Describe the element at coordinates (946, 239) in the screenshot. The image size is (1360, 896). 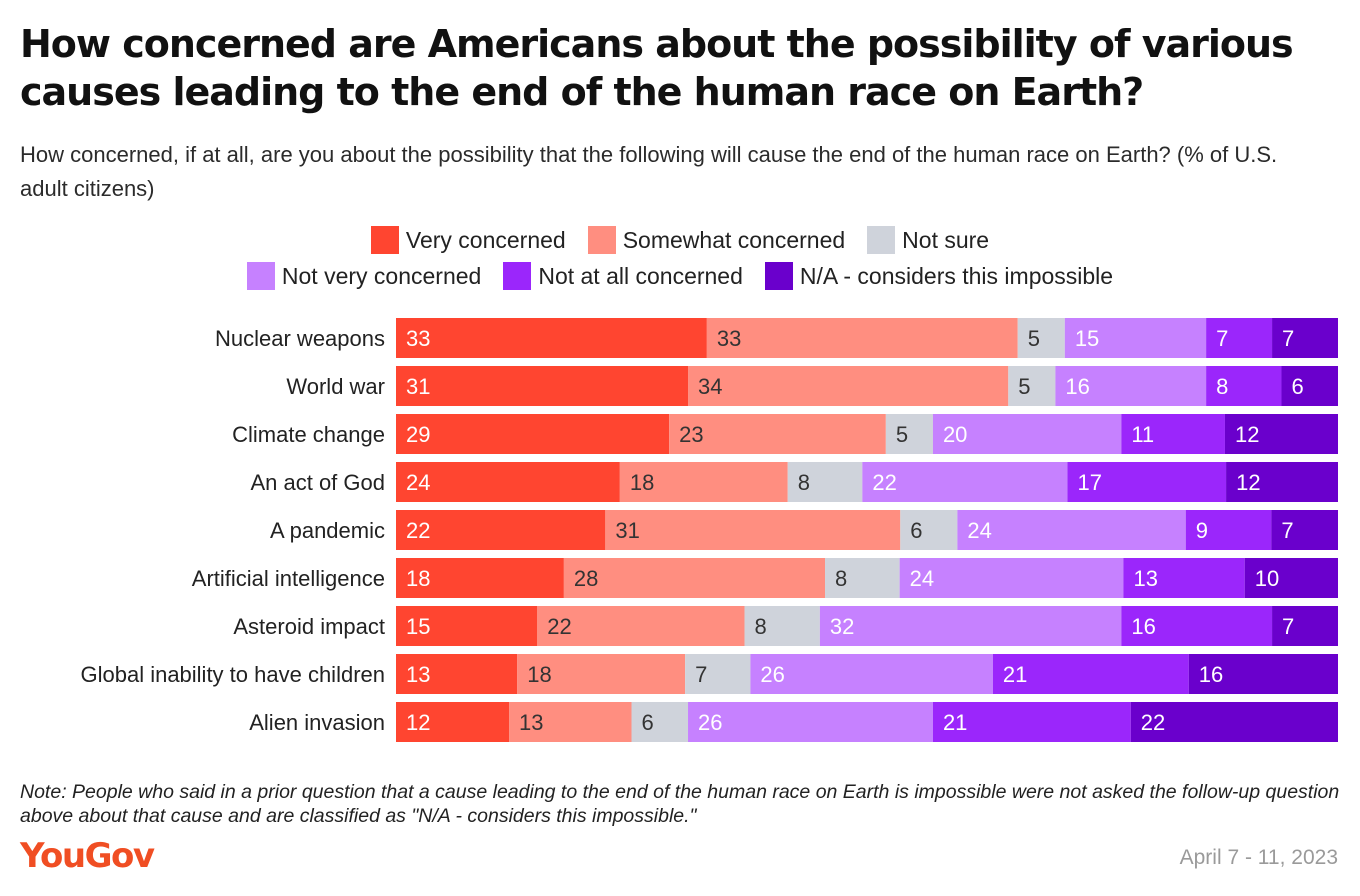
I see `legend-label: Not sure` at that location.